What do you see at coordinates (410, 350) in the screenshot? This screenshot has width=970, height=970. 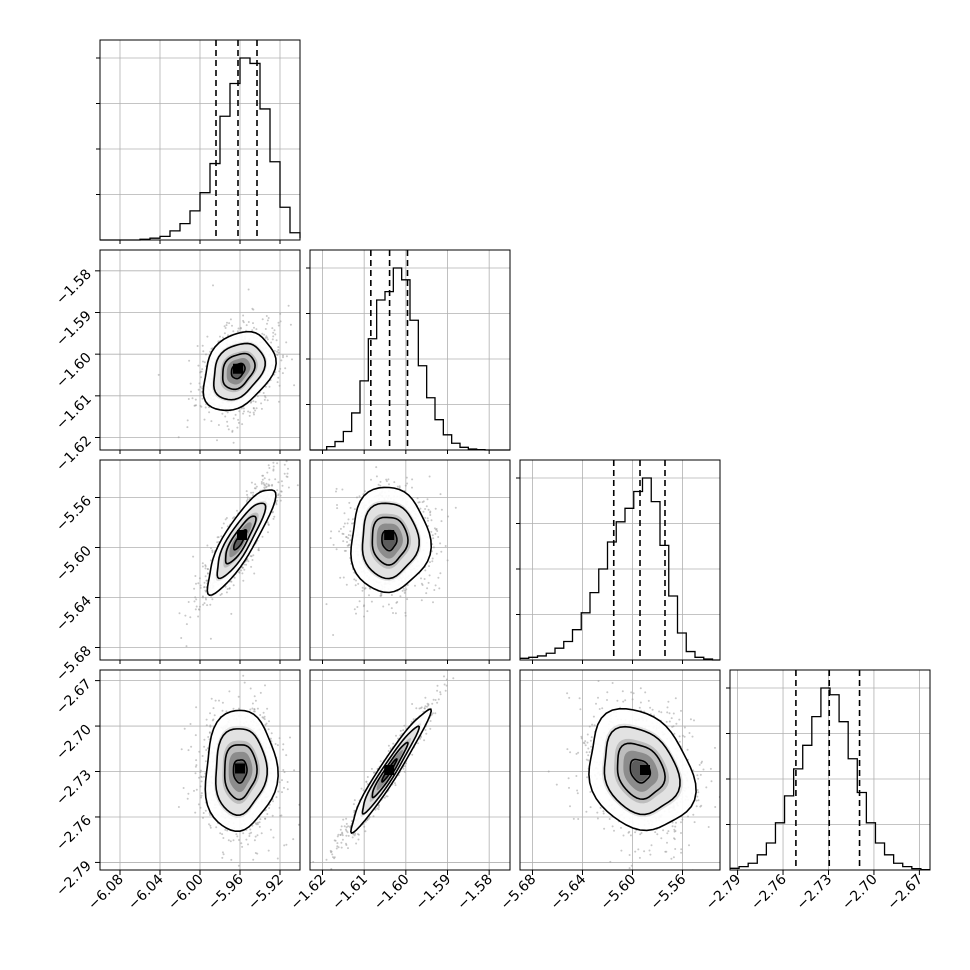 I see `panel-frame` at bounding box center [410, 350].